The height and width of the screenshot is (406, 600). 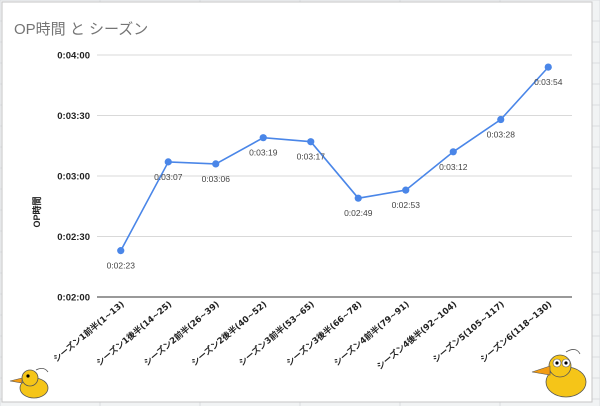 What do you see at coordinates (121, 266) in the screenshot?
I see `data-label: 0:02:23` at bounding box center [121, 266].